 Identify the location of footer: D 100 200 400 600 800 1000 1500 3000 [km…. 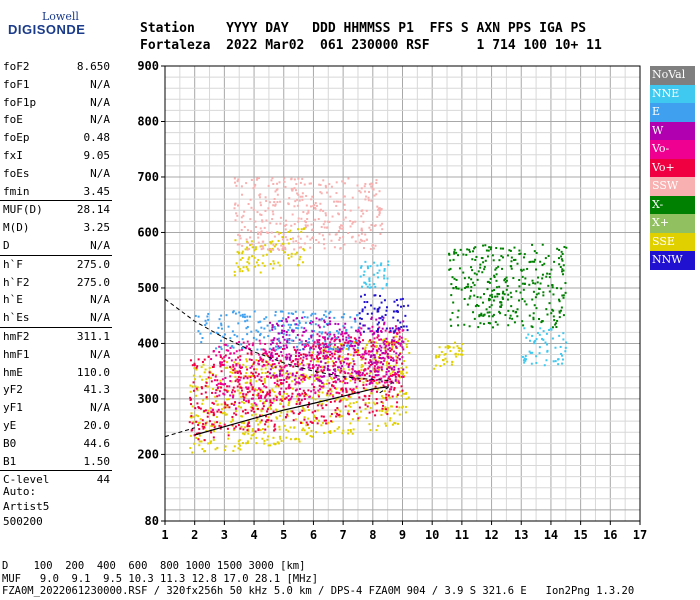
(318, 579).